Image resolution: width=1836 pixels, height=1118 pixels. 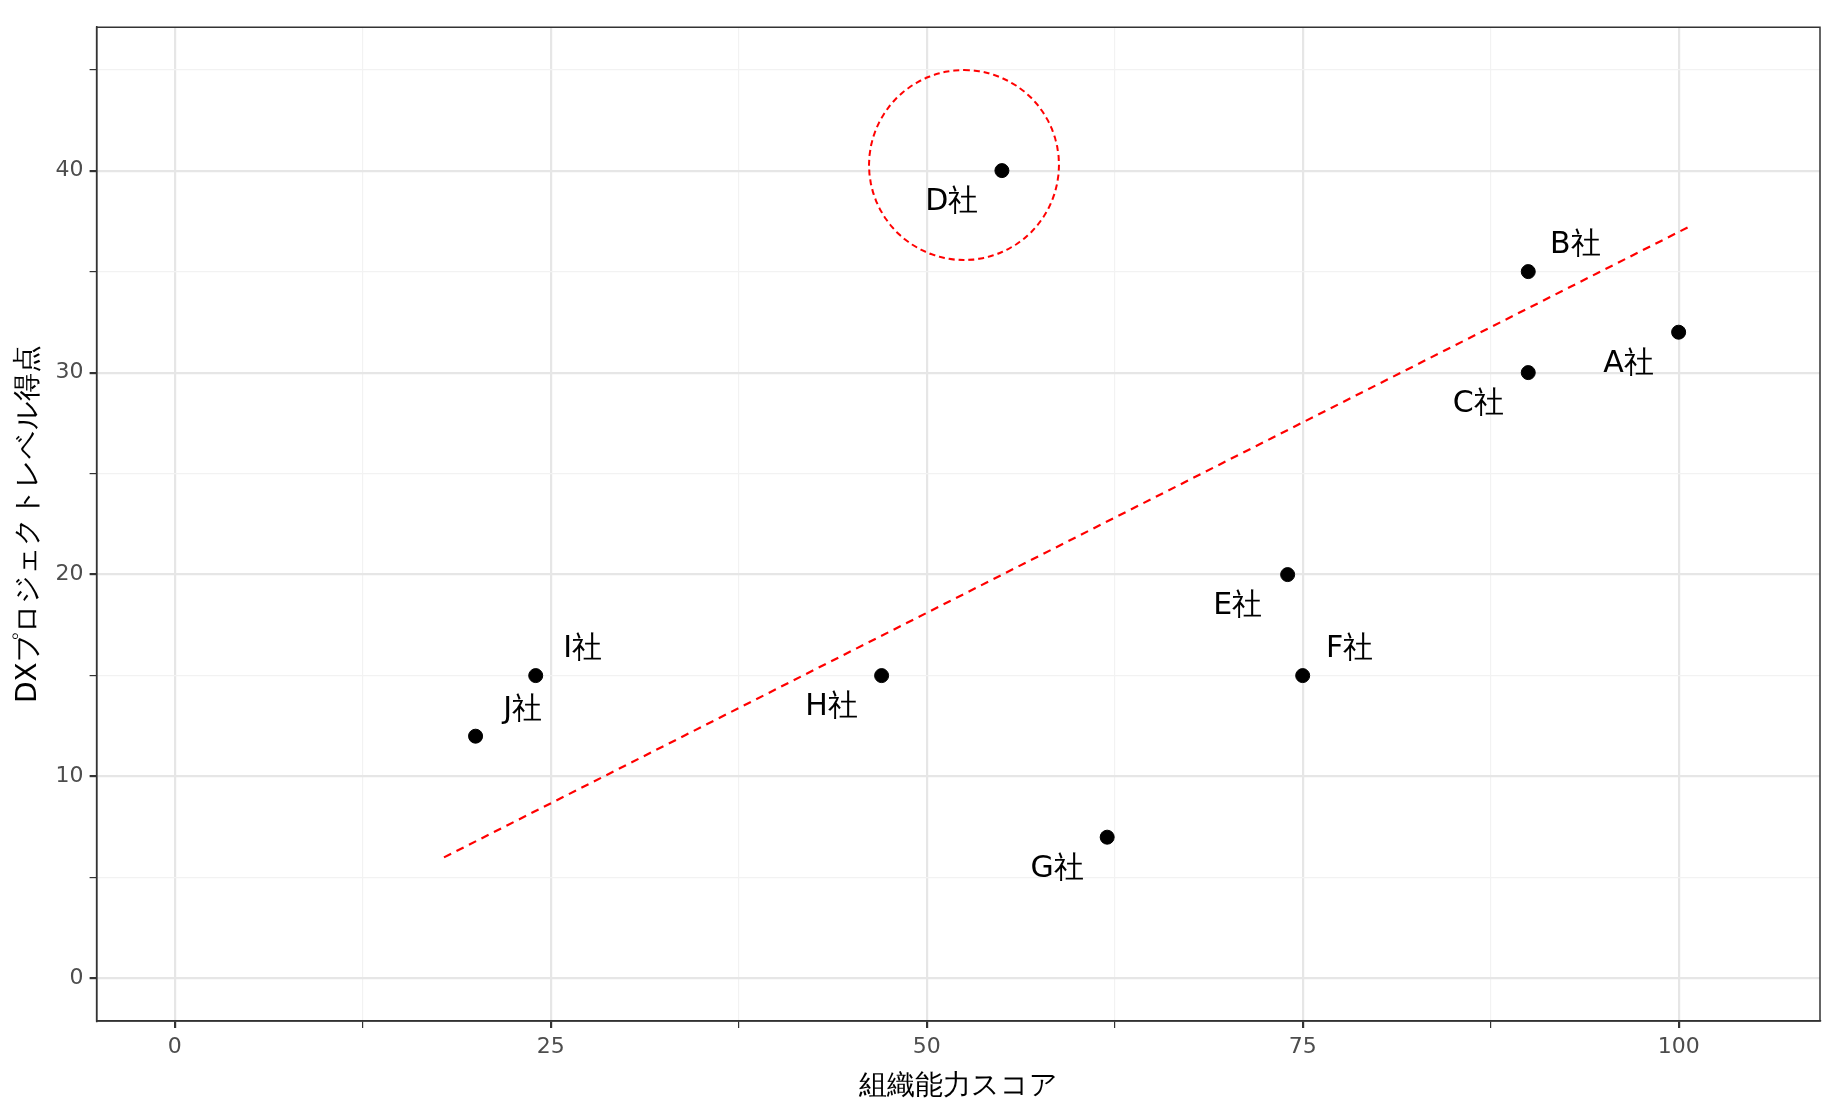 I want to click on annotation: E社, so click(x=1238, y=604).